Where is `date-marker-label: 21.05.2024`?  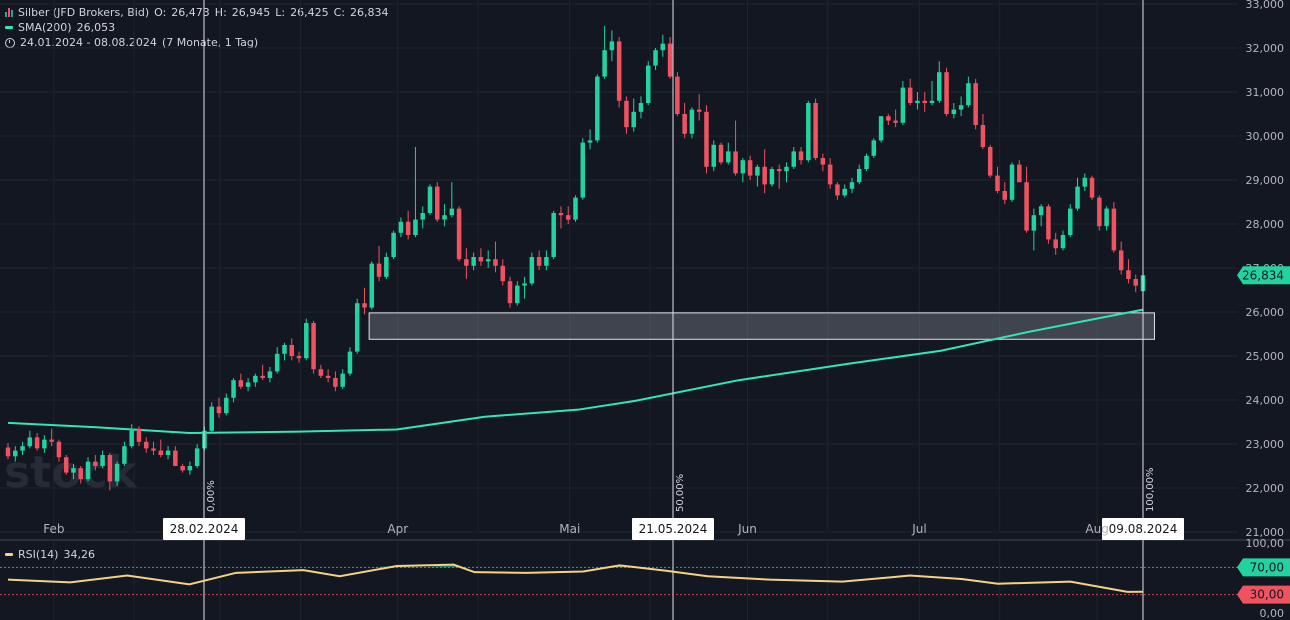
date-marker-label: 21.05.2024 is located at coordinates (673, 529).